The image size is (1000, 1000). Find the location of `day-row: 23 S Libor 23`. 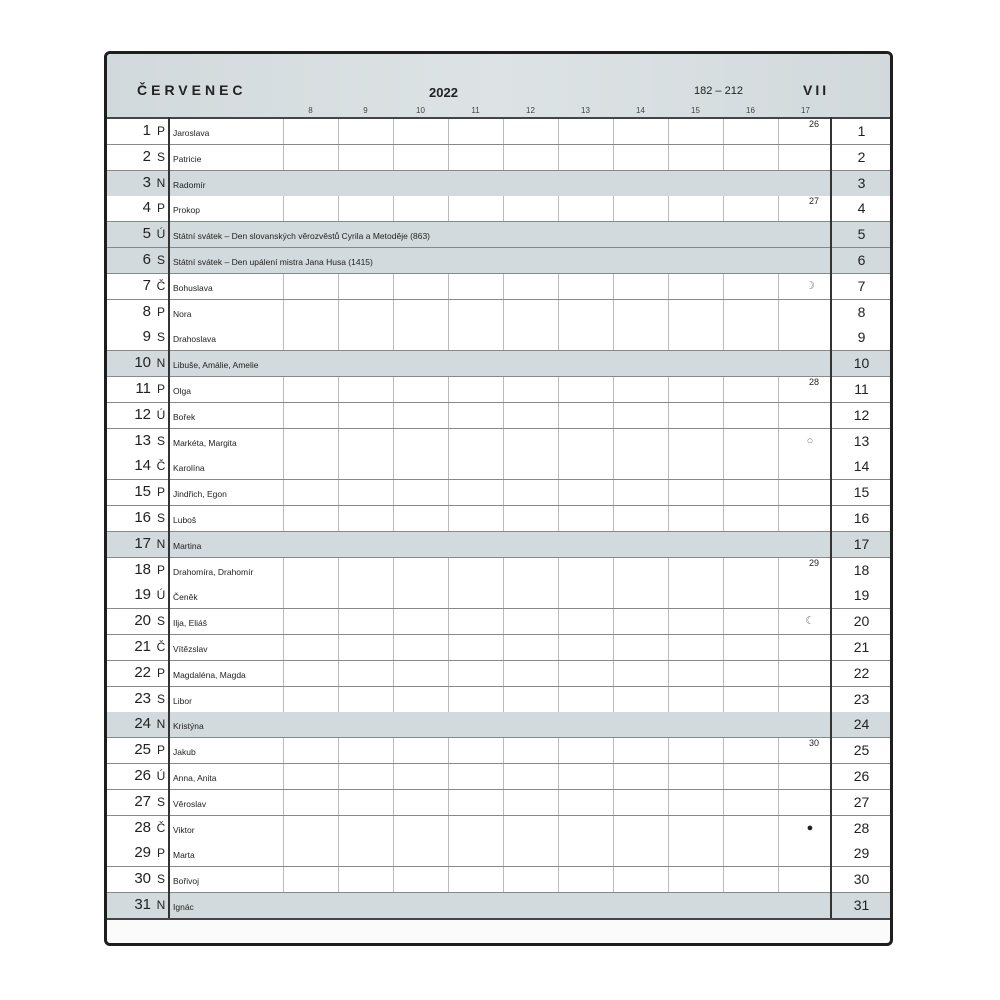

day-row: 23 S Libor 23 is located at coordinates (498, 699).